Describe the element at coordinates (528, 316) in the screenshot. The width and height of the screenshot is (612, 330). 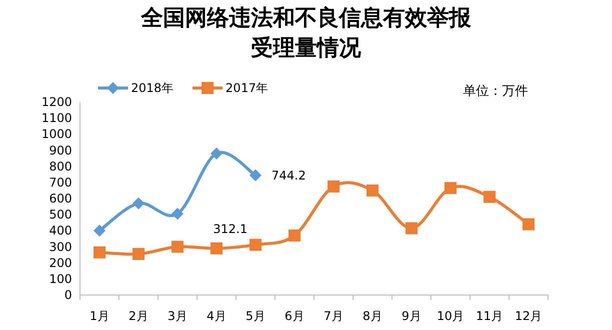
I see `x-tick-label: 12月` at that location.